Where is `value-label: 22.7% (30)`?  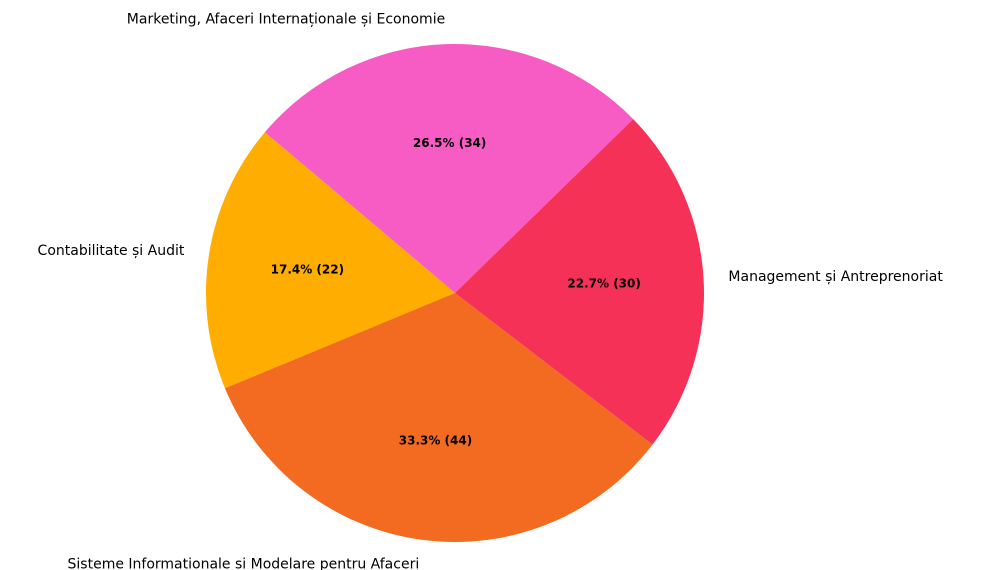
value-label: 22.7% (30) is located at coordinates (603, 284).